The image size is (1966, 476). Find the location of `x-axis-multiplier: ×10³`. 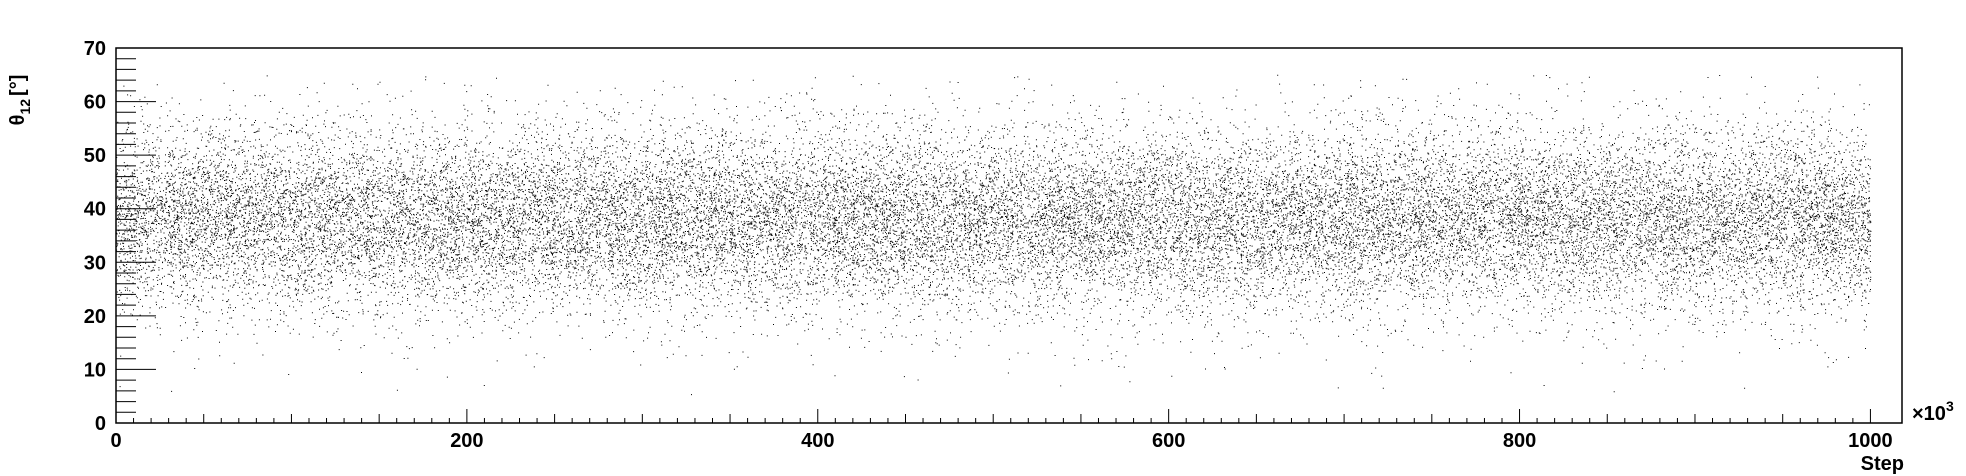

x-axis-multiplier: ×10³ is located at coordinates (1933, 411).